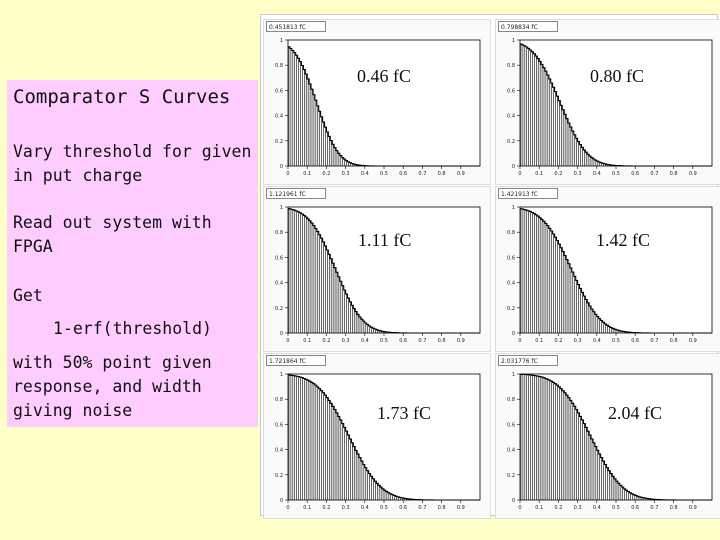  I want to click on plot-stat-box: 1.421913 fC, so click(528, 193).